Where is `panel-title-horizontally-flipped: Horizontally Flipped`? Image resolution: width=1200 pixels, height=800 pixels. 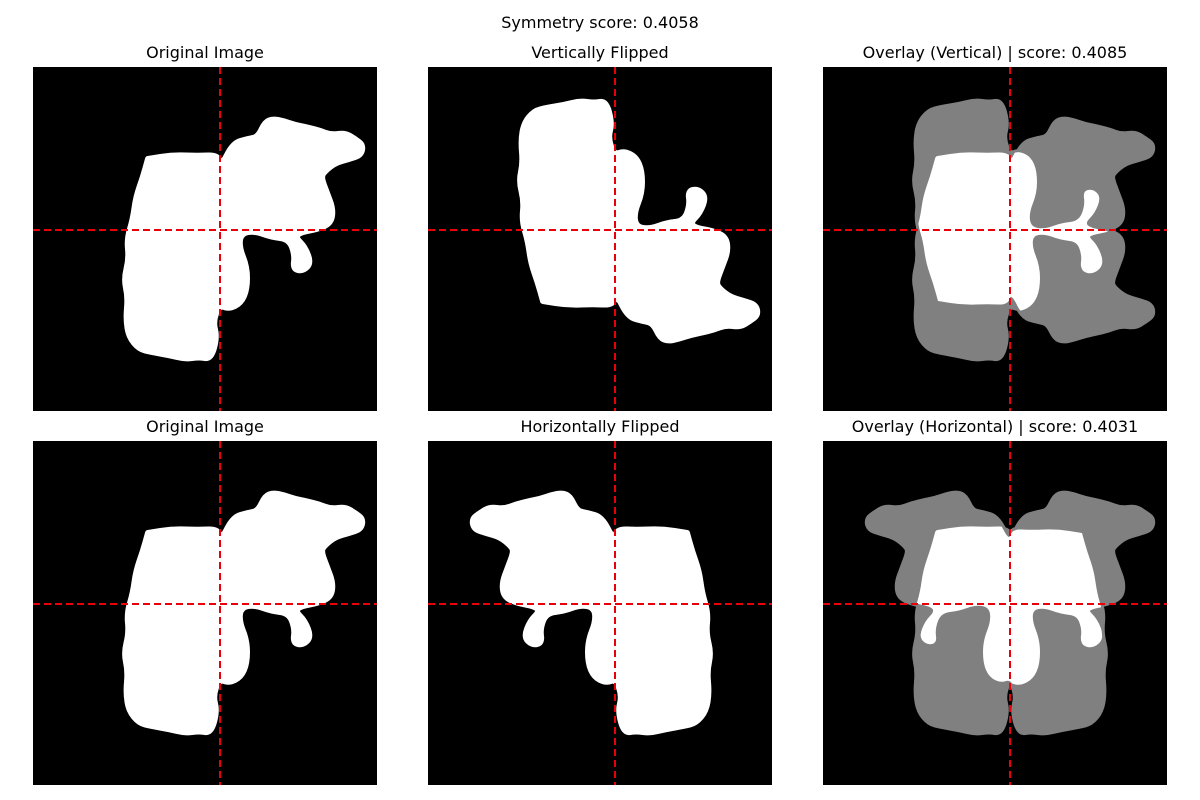
panel-title-horizontally-flipped: Horizontally Flipped is located at coordinates (600, 426).